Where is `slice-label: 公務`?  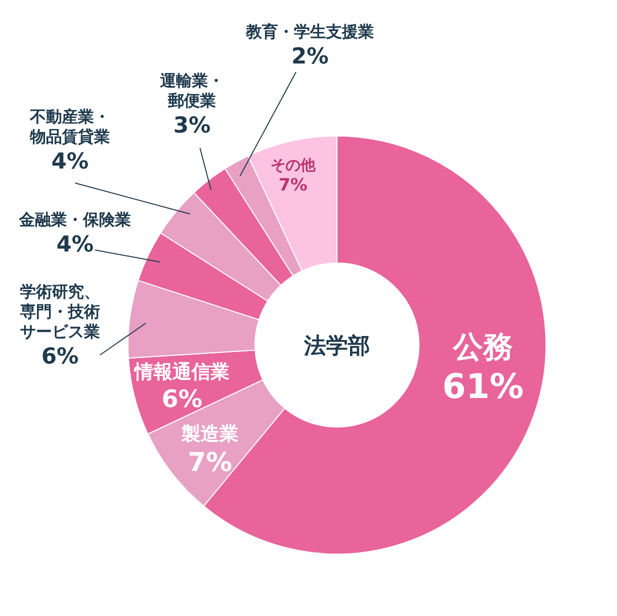
slice-label: 公務 is located at coordinates (482, 347).